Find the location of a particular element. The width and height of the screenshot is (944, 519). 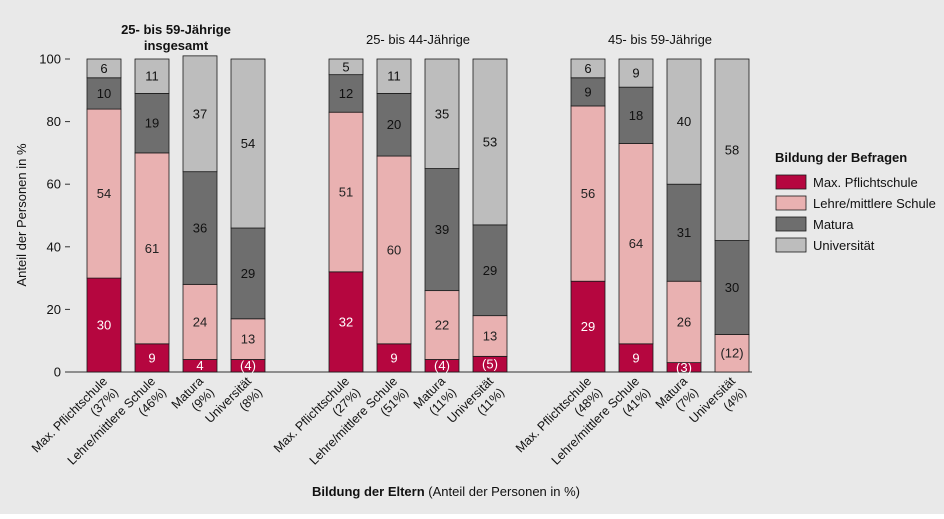

data-label: 53 is located at coordinates (490, 141).